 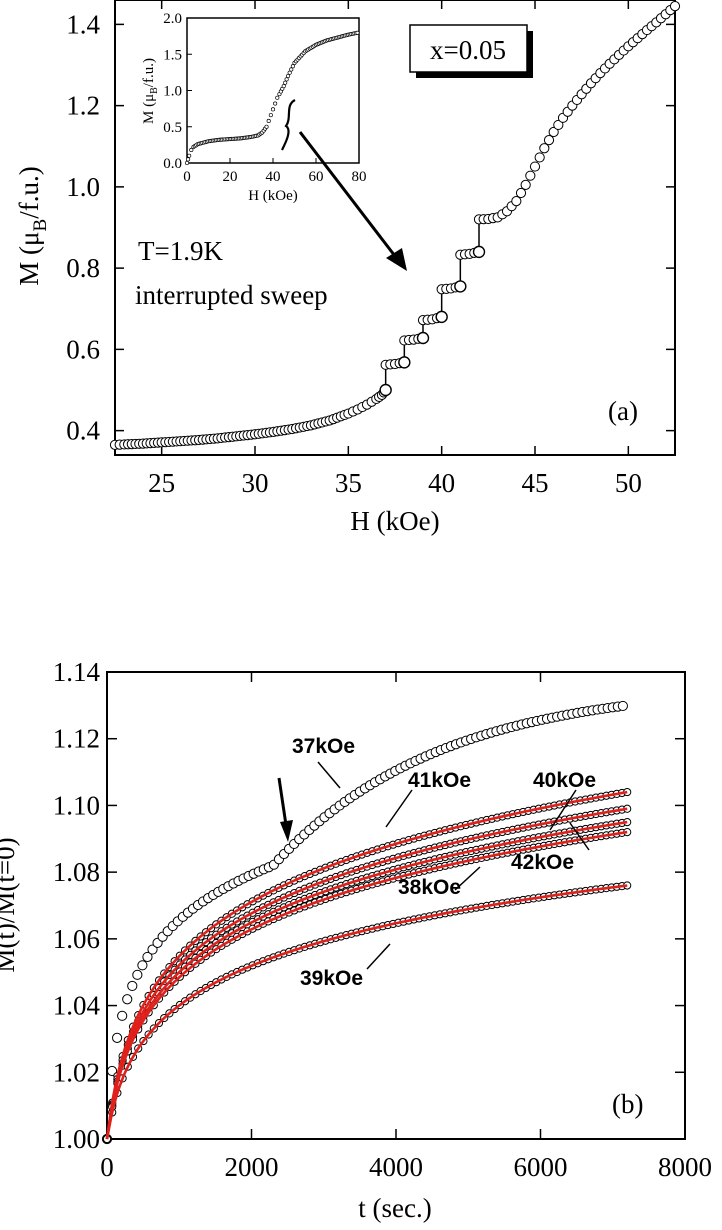 What do you see at coordinates (468, 50) in the screenshot?
I see `composition-label: x=0.05` at bounding box center [468, 50].